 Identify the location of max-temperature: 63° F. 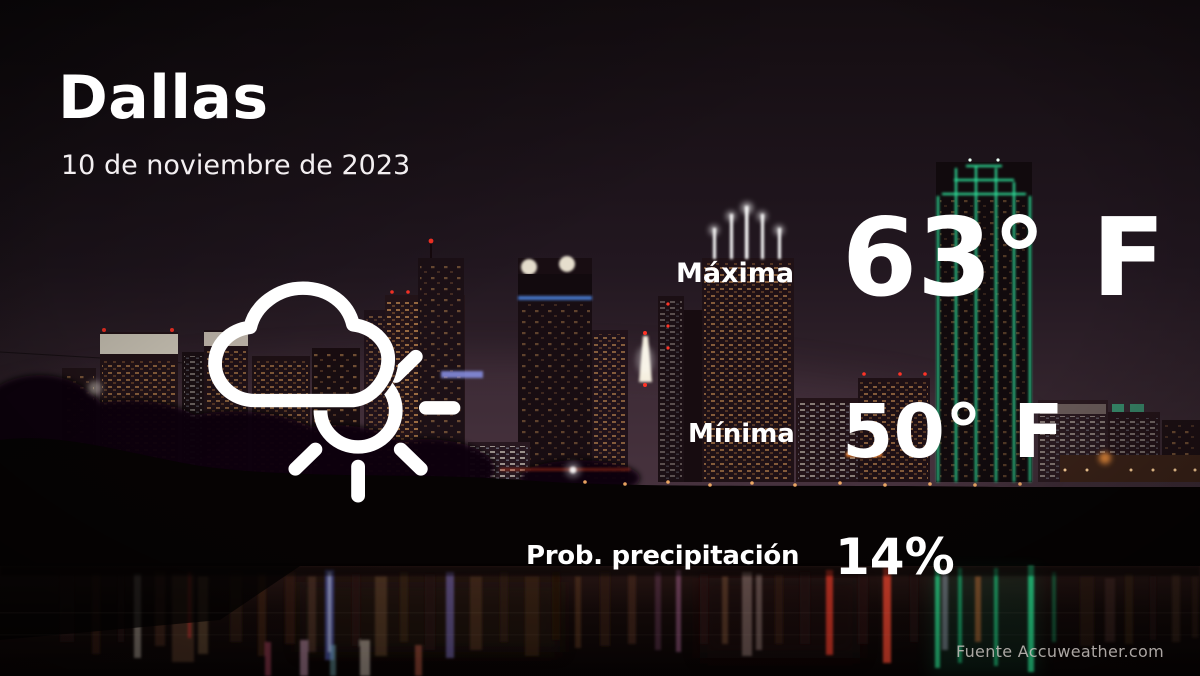
(1003, 259).